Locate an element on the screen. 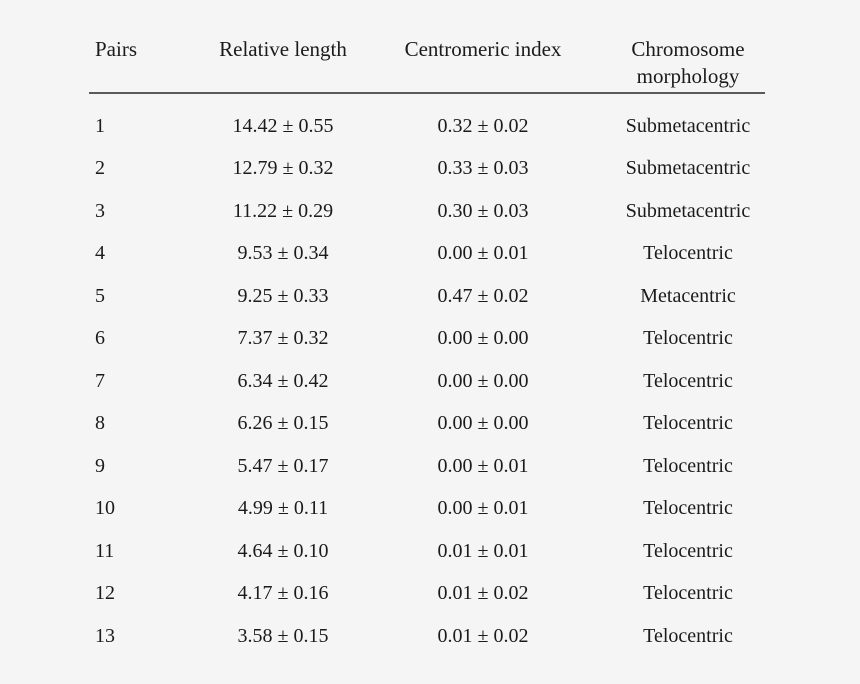  table-row: 6 7.37 ± 0.32 0.00 ± 0.00 Telocentric is located at coordinates (427, 339).